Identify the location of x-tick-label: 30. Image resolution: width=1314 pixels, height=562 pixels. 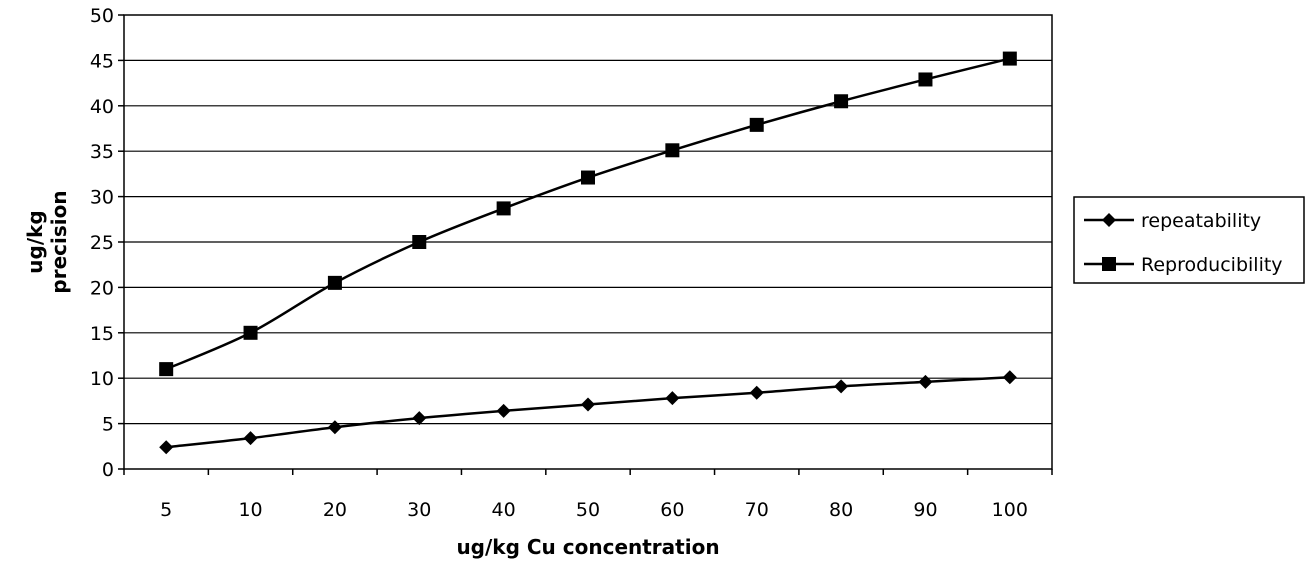
(419, 510).